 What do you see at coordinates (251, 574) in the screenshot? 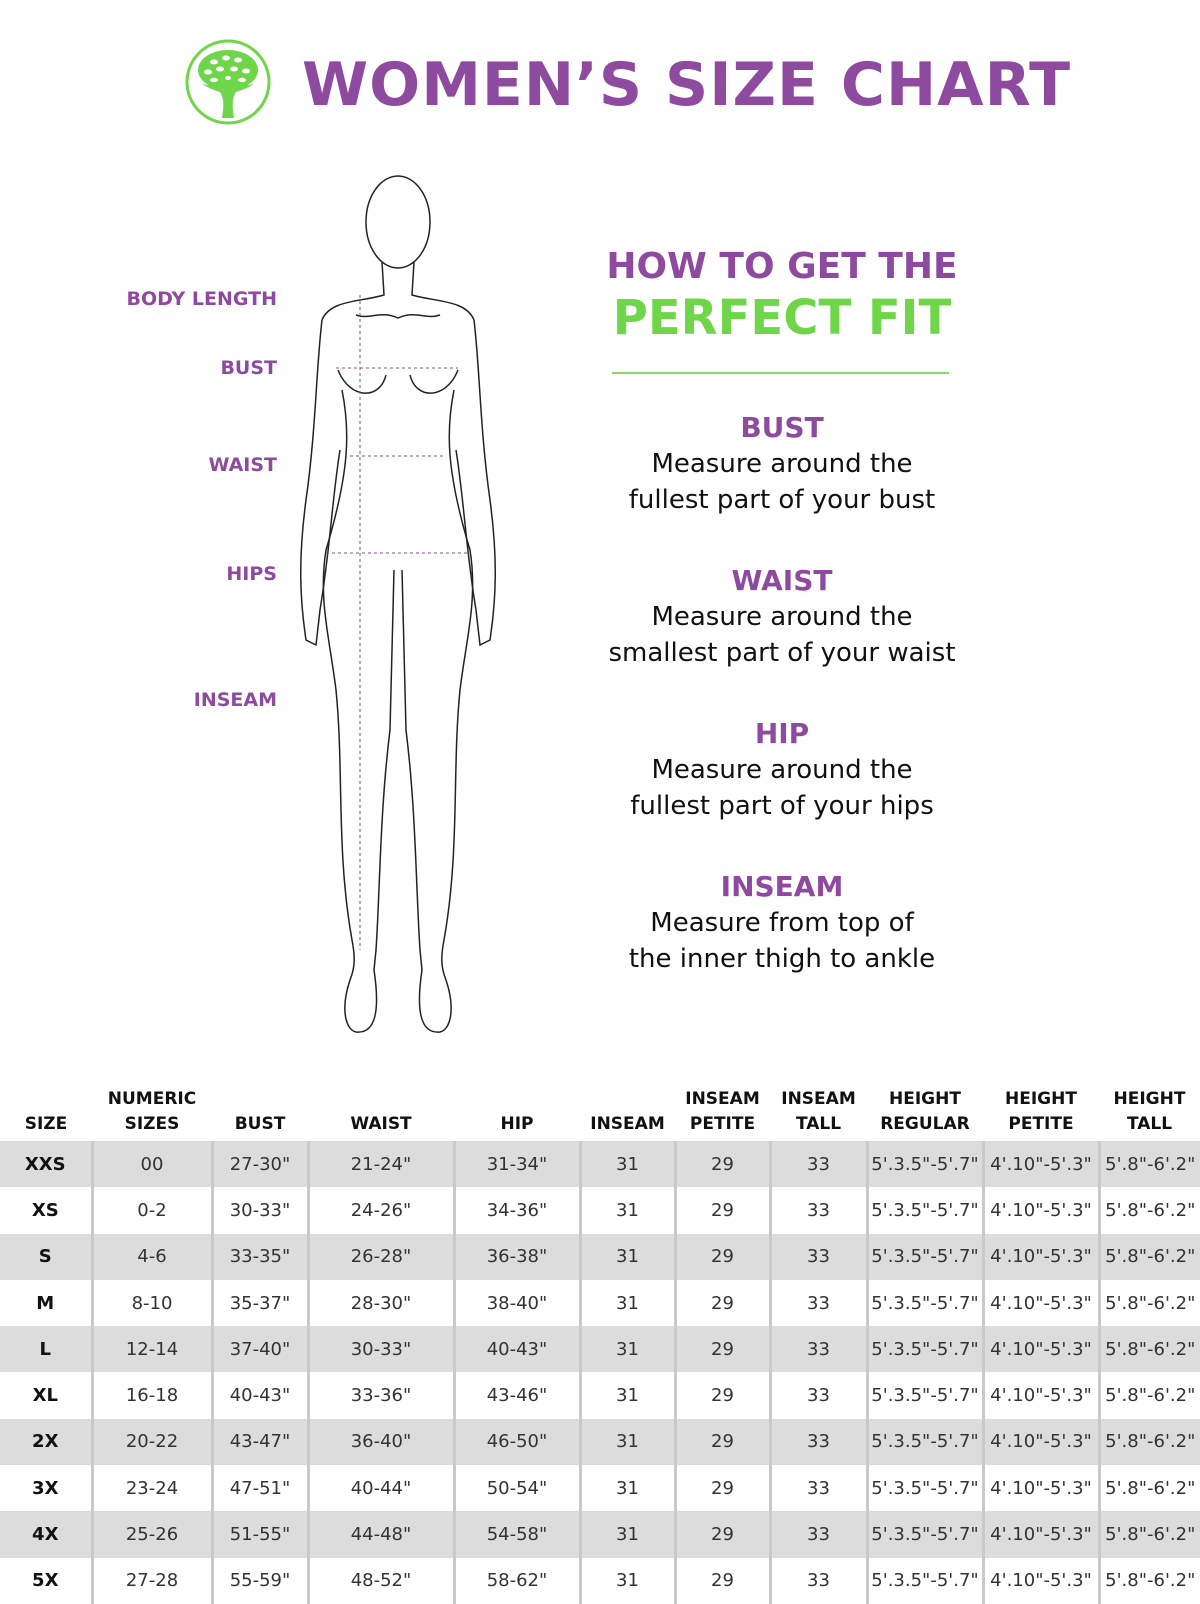
I see `label-hips: HIPS` at bounding box center [251, 574].